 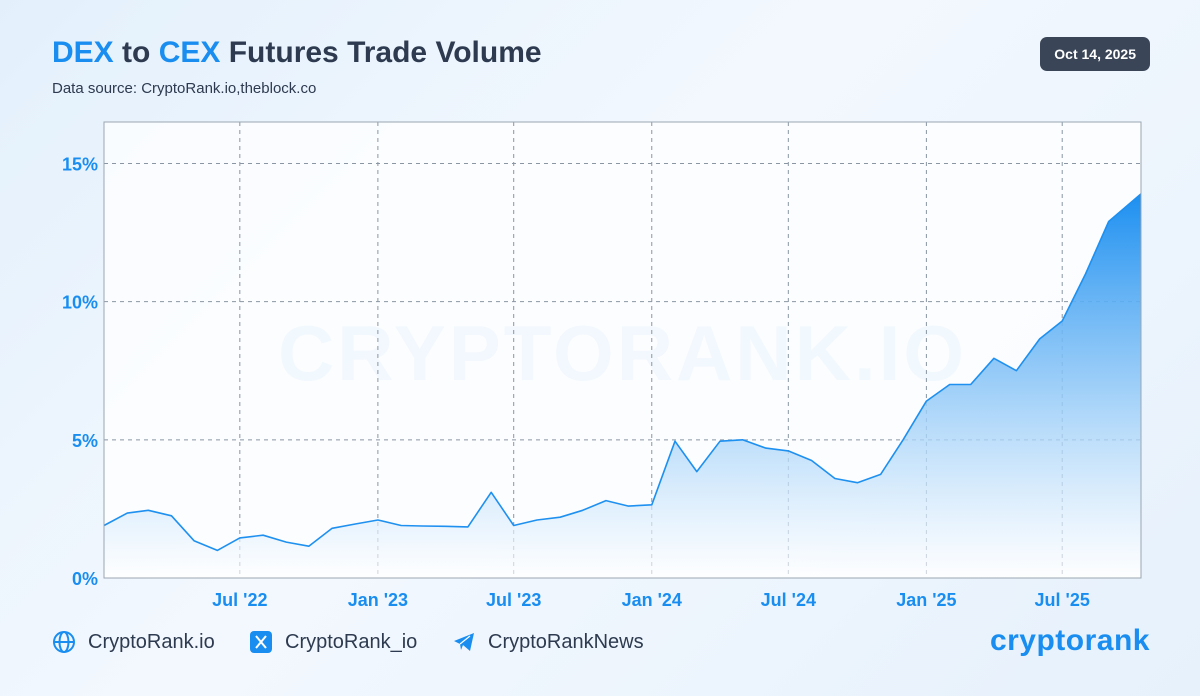 What do you see at coordinates (1095, 54) in the screenshot?
I see `date-badge: Oct 14, 2025` at bounding box center [1095, 54].